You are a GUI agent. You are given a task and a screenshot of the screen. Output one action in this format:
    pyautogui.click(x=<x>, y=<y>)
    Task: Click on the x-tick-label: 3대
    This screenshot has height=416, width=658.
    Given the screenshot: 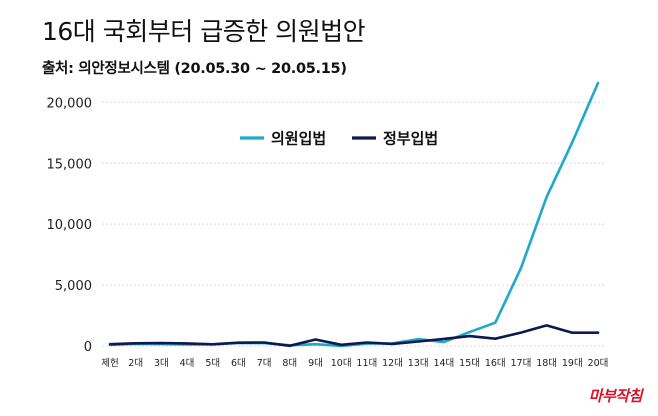 What is the action you would take?
    pyautogui.click(x=161, y=363)
    